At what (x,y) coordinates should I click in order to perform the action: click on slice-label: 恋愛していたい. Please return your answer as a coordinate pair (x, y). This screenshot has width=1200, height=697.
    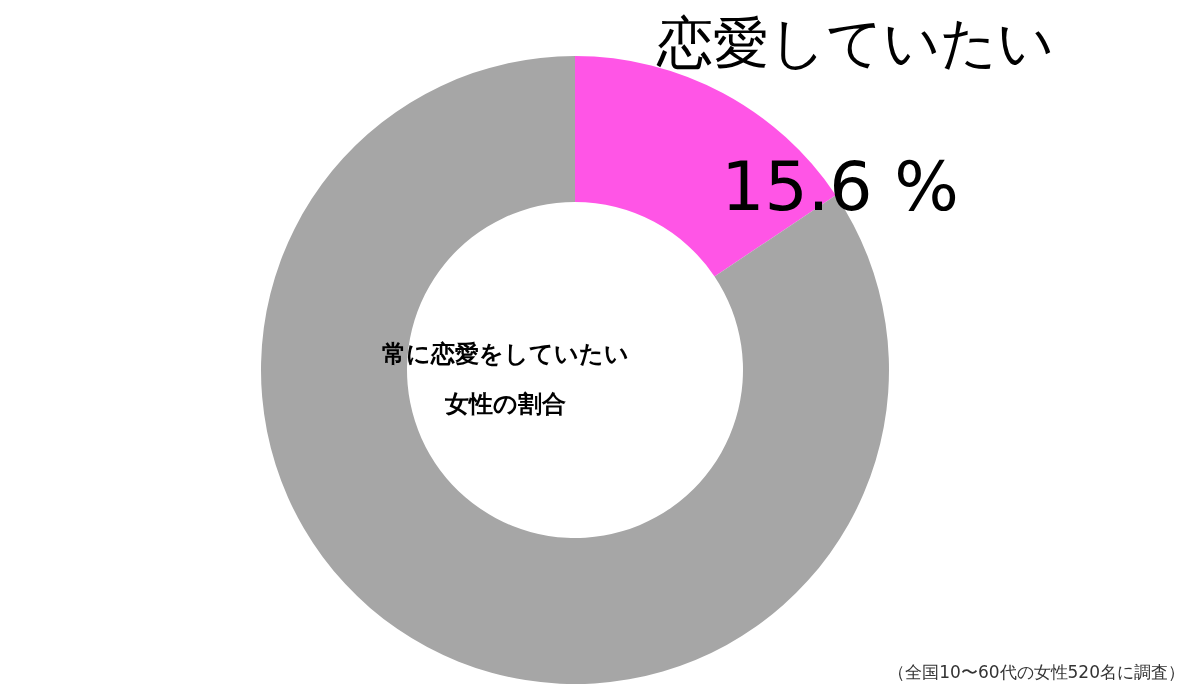
    Looking at the image, I should click on (854, 42).